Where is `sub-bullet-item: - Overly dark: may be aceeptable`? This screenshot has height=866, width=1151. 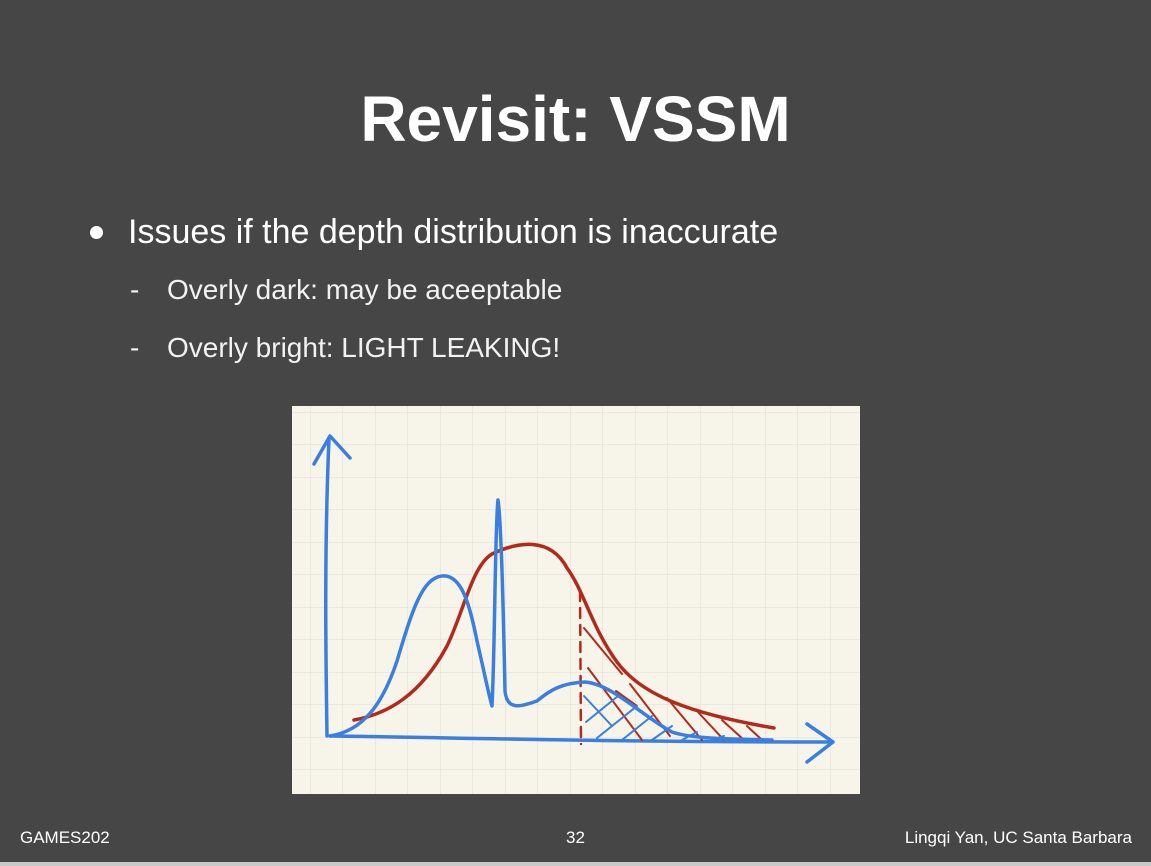 sub-bullet-item: - Overly dark: may be aceeptable is located at coordinates (590, 290).